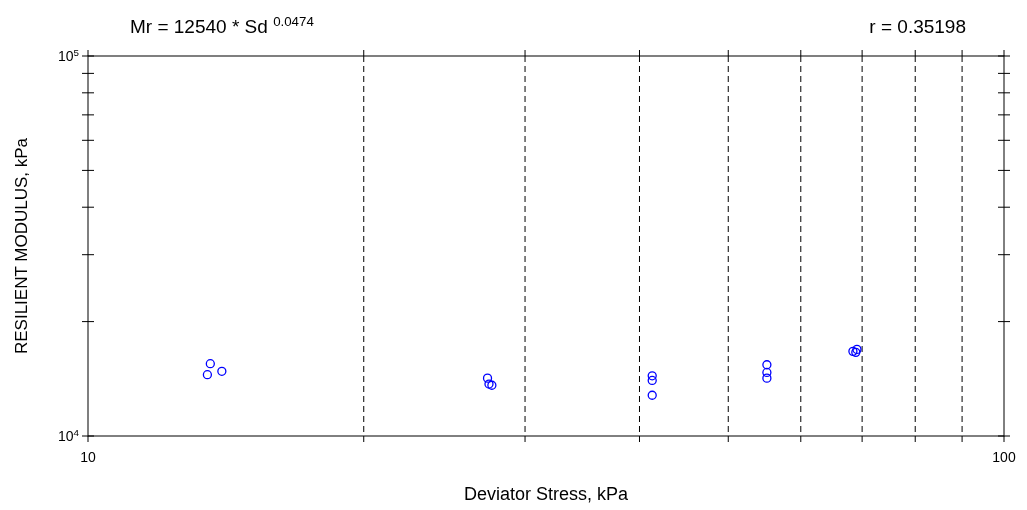 The width and height of the screenshot is (1027, 510). What do you see at coordinates (917, 26) in the screenshot?
I see `text: r = 0.35198` at bounding box center [917, 26].